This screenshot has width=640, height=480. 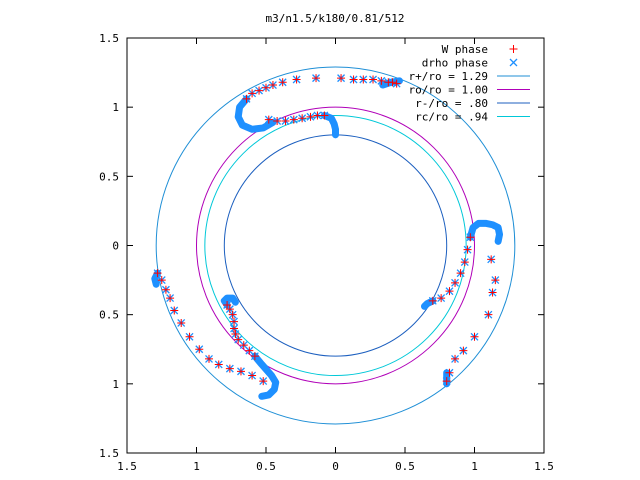 What do you see at coordinates (115, 384) in the screenshot?
I see `y-tick-label: 1` at bounding box center [115, 384].